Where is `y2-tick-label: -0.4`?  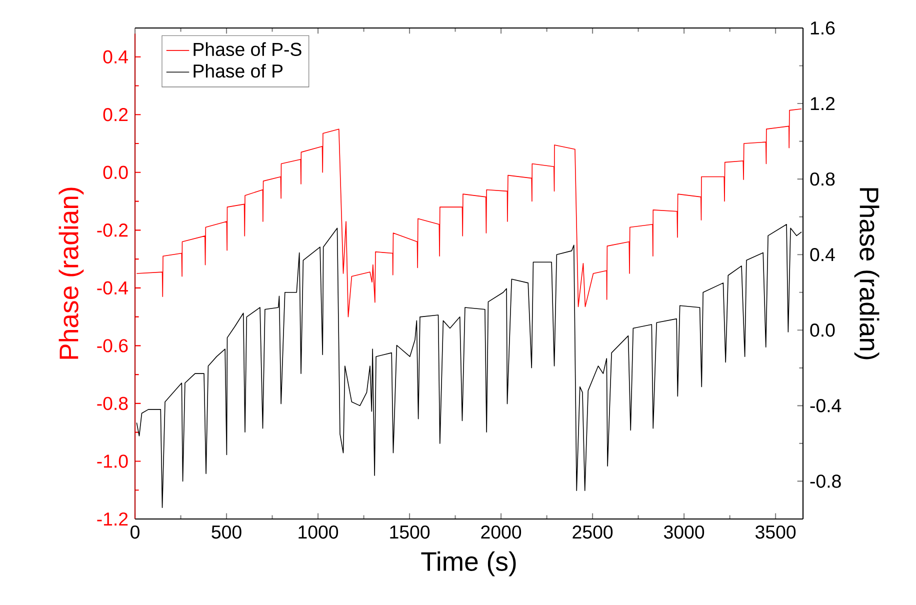 y2-tick-label: -0.4 is located at coordinates (826, 405).